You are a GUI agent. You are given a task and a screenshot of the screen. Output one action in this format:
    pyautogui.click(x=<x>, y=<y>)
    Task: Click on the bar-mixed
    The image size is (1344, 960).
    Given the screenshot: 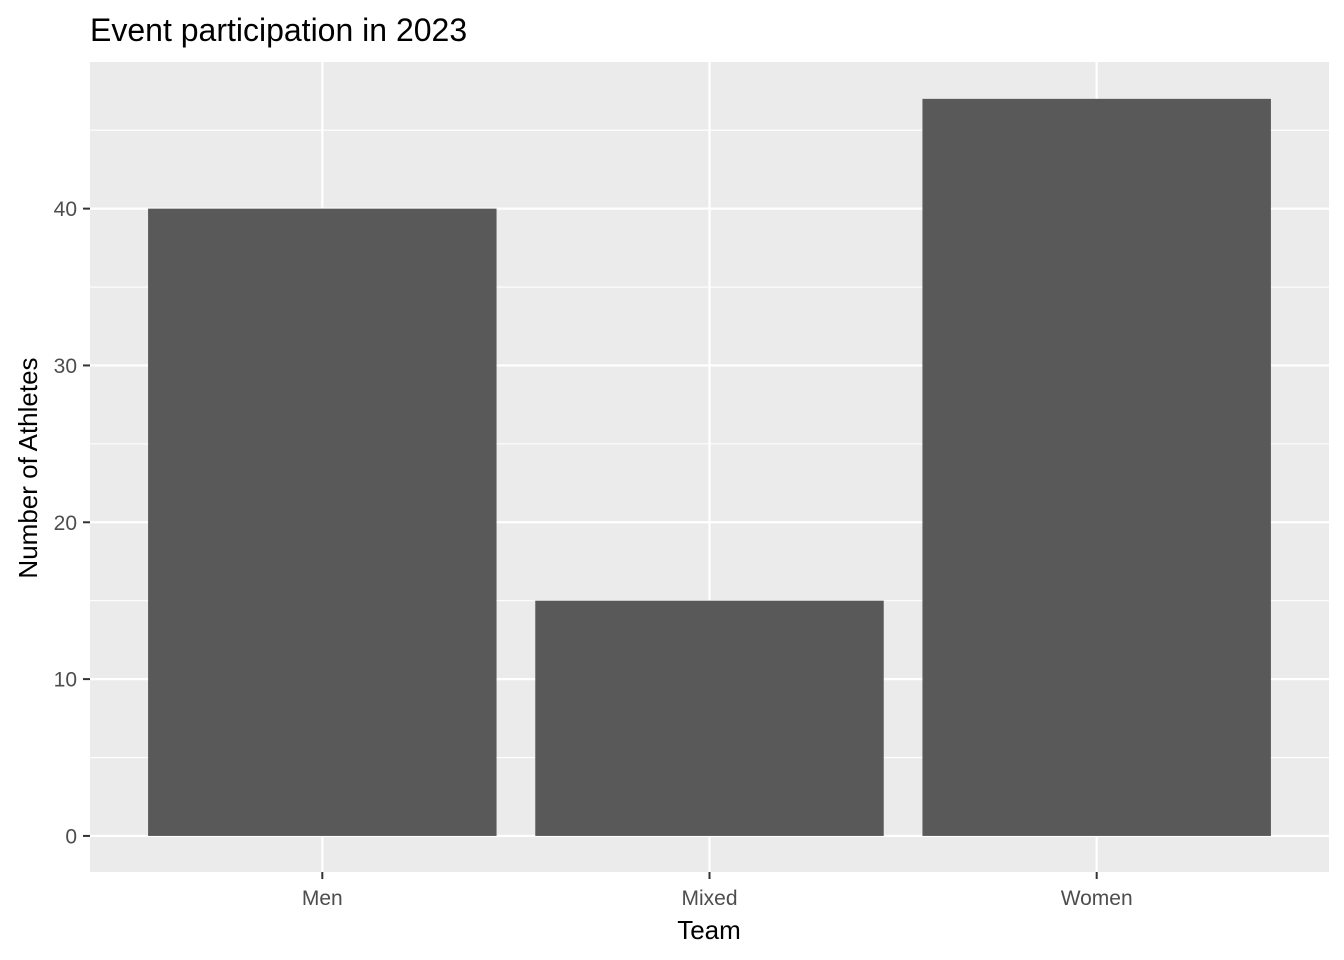 What is the action you would take?
    pyautogui.click(x=709, y=718)
    